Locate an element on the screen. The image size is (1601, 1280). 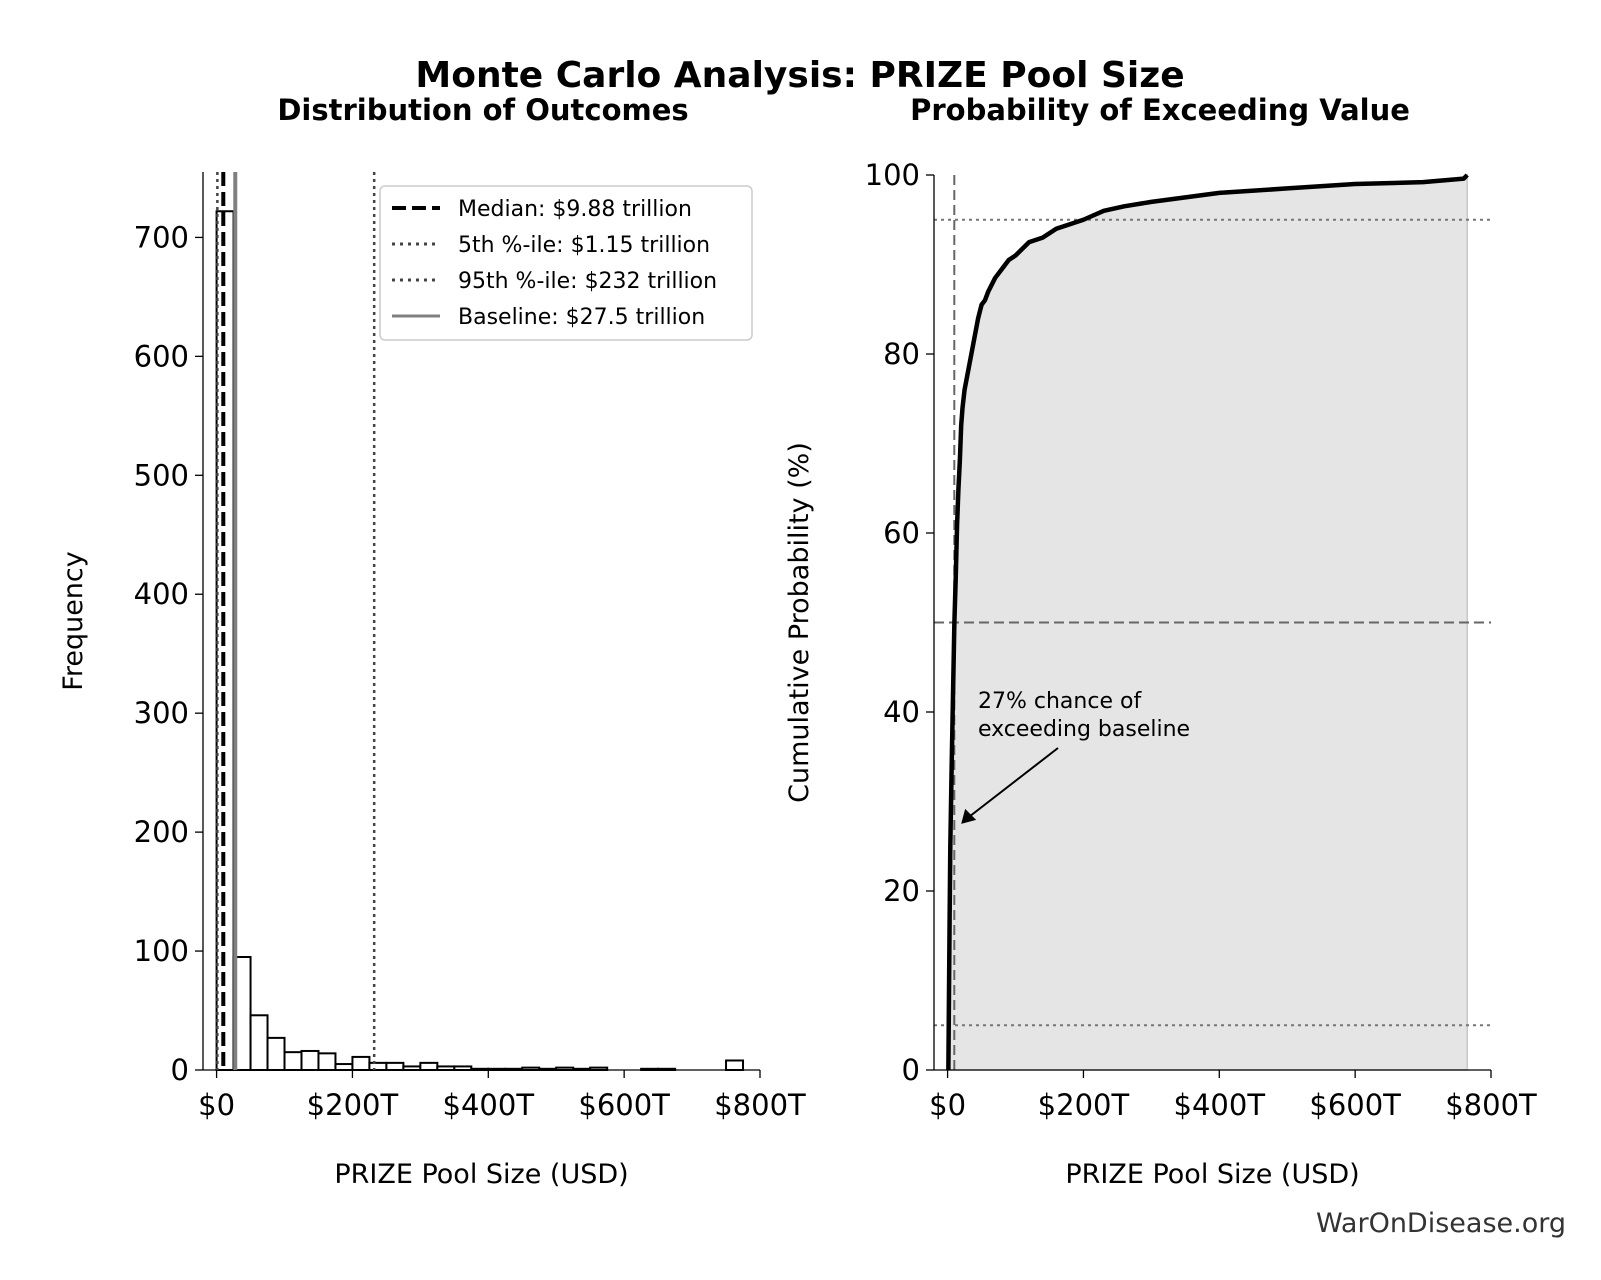
chart-title: Monte Carlo Analysis: PRIZE Pool Size is located at coordinates (799, 75).